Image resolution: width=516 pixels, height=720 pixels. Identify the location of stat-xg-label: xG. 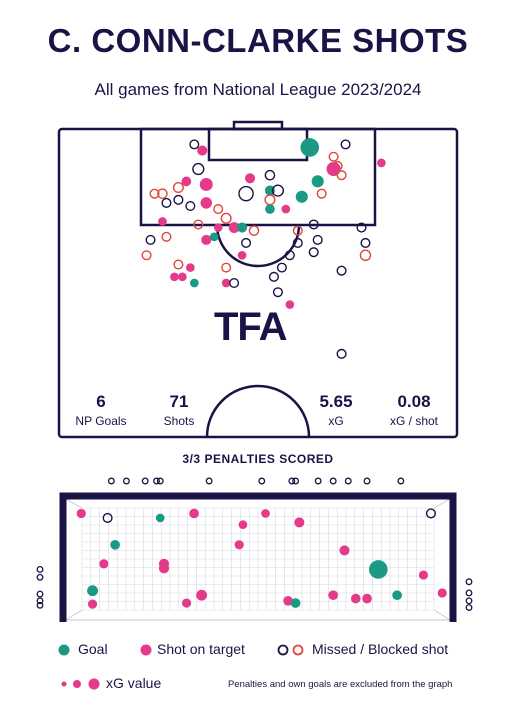
(336, 421).